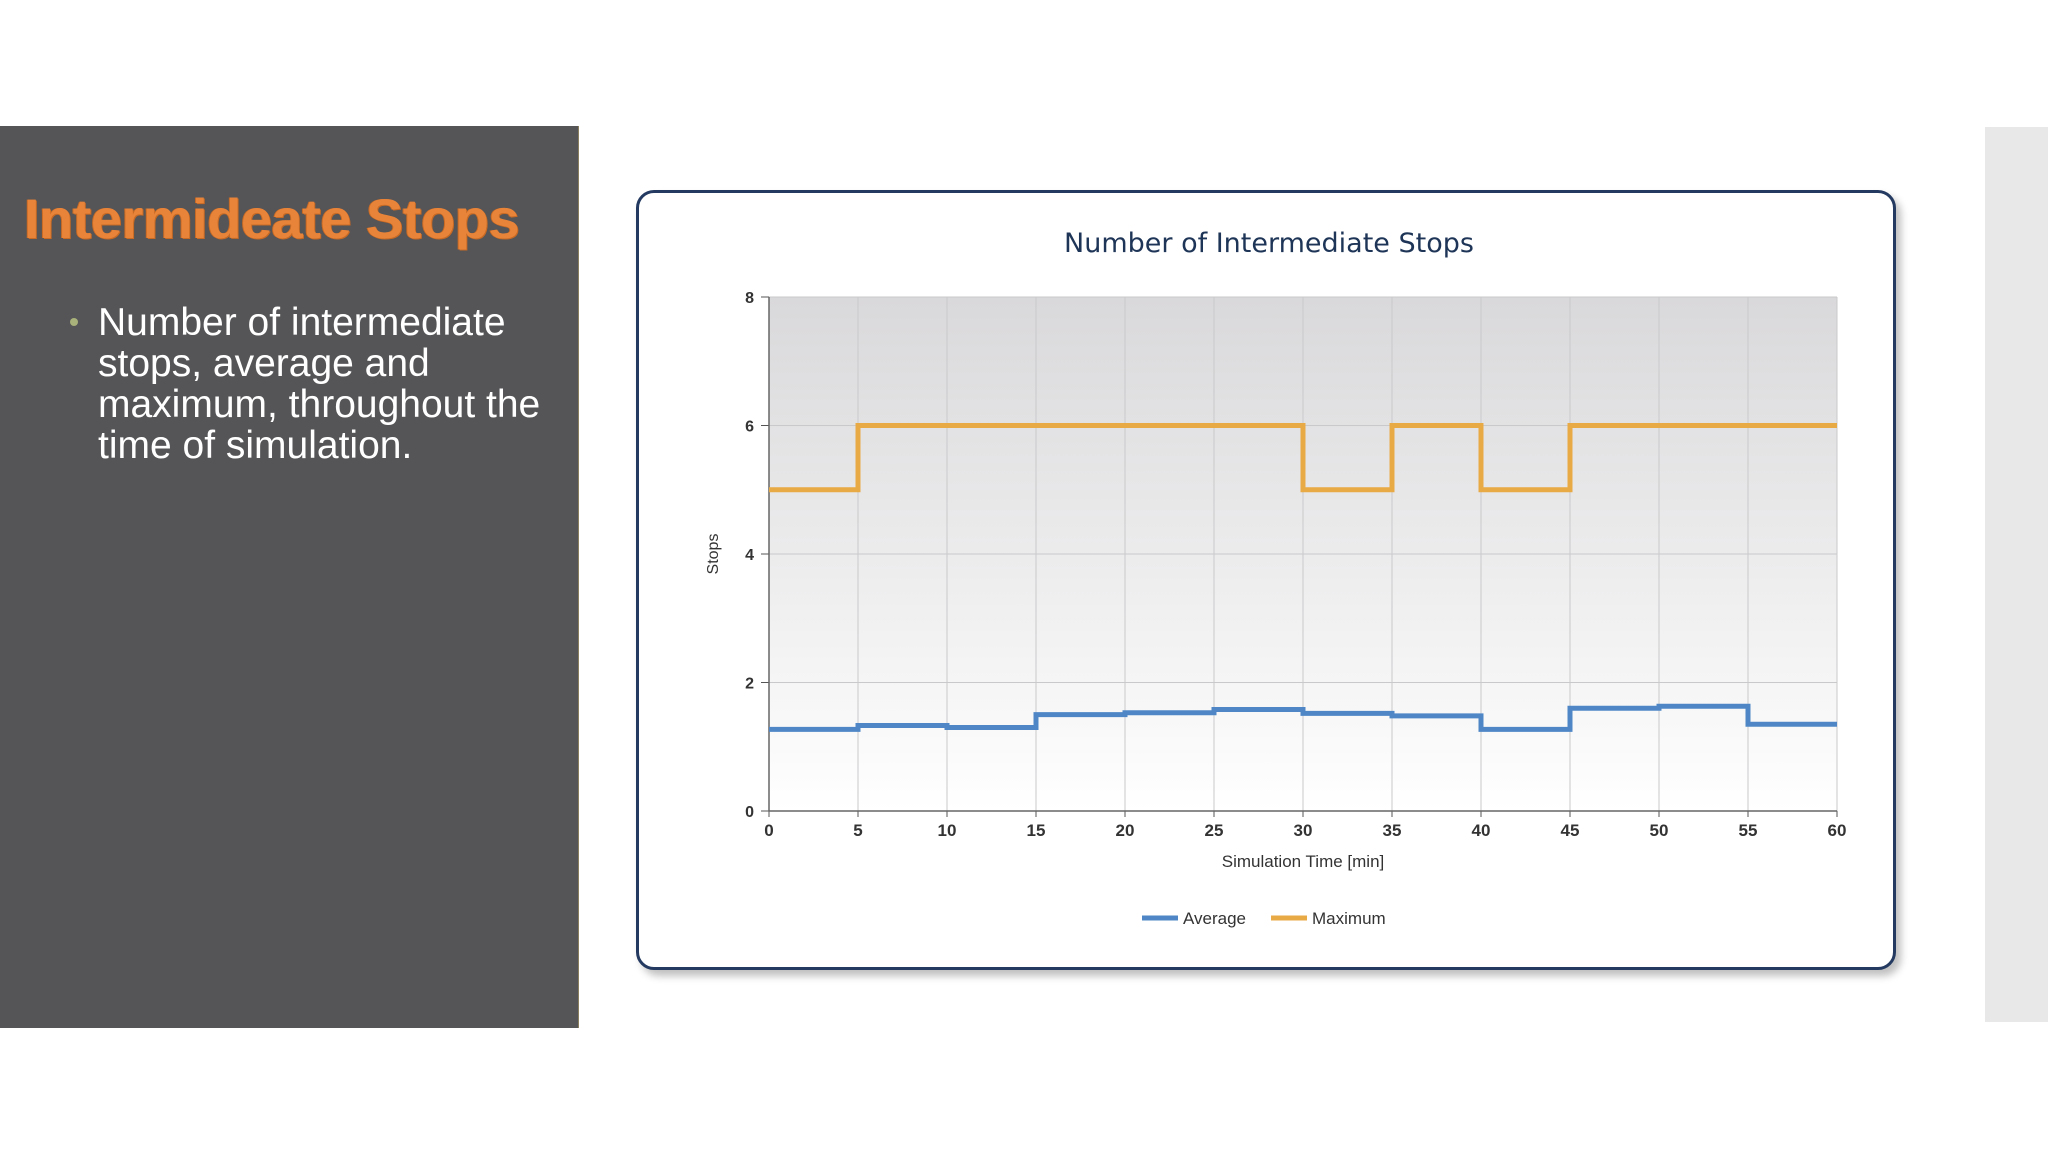 The width and height of the screenshot is (2048, 1152). What do you see at coordinates (1481, 830) in the screenshot?
I see `x-tick-label: 40` at bounding box center [1481, 830].